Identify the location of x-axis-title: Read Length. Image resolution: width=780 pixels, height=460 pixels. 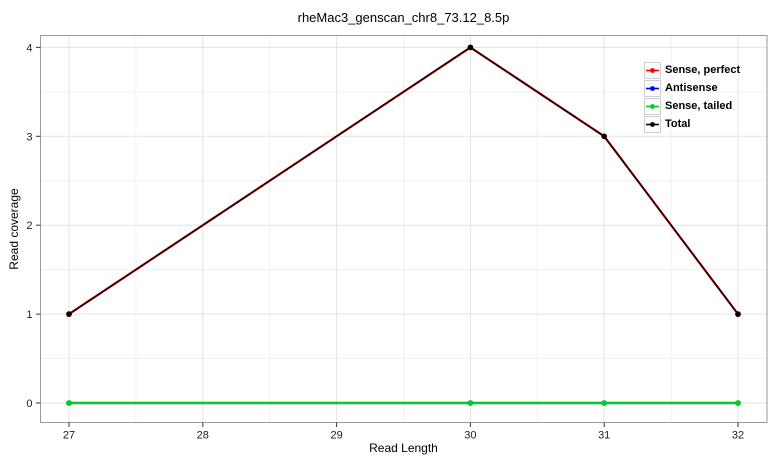
(403, 448).